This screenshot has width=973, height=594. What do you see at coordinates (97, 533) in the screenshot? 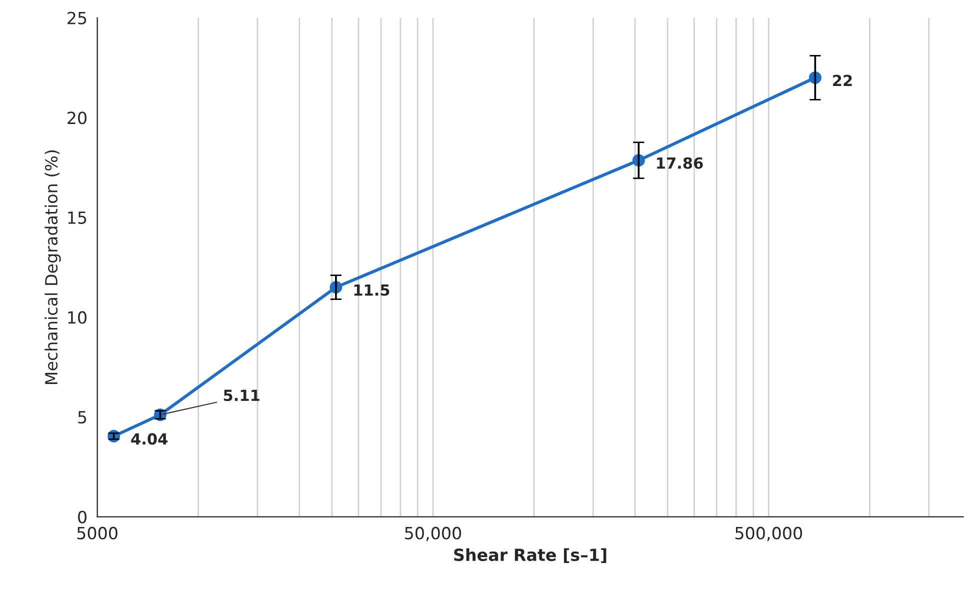
I see `x-tick-label: 5000` at bounding box center [97, 533].